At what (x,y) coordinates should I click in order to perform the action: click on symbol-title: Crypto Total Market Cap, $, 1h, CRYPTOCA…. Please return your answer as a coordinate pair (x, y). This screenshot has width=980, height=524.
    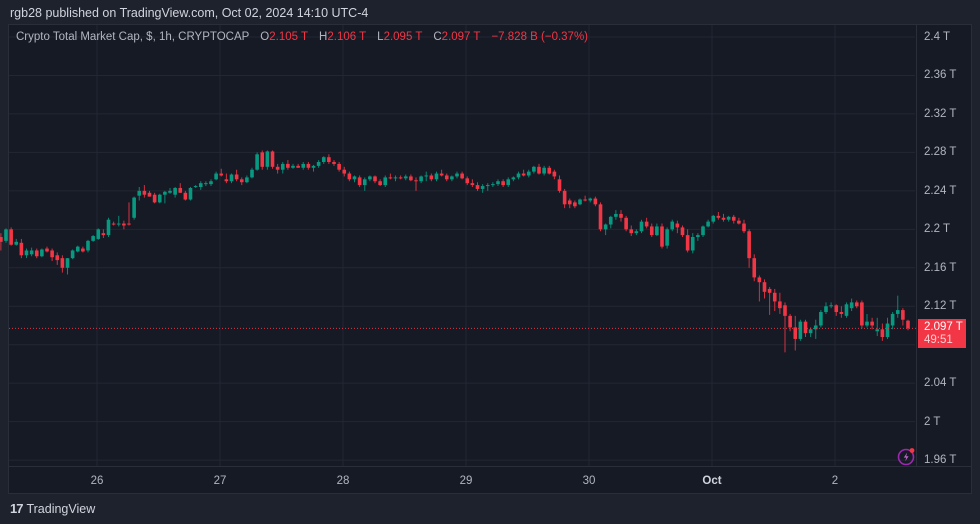
    Looking at the image, I should click on (133, 37).